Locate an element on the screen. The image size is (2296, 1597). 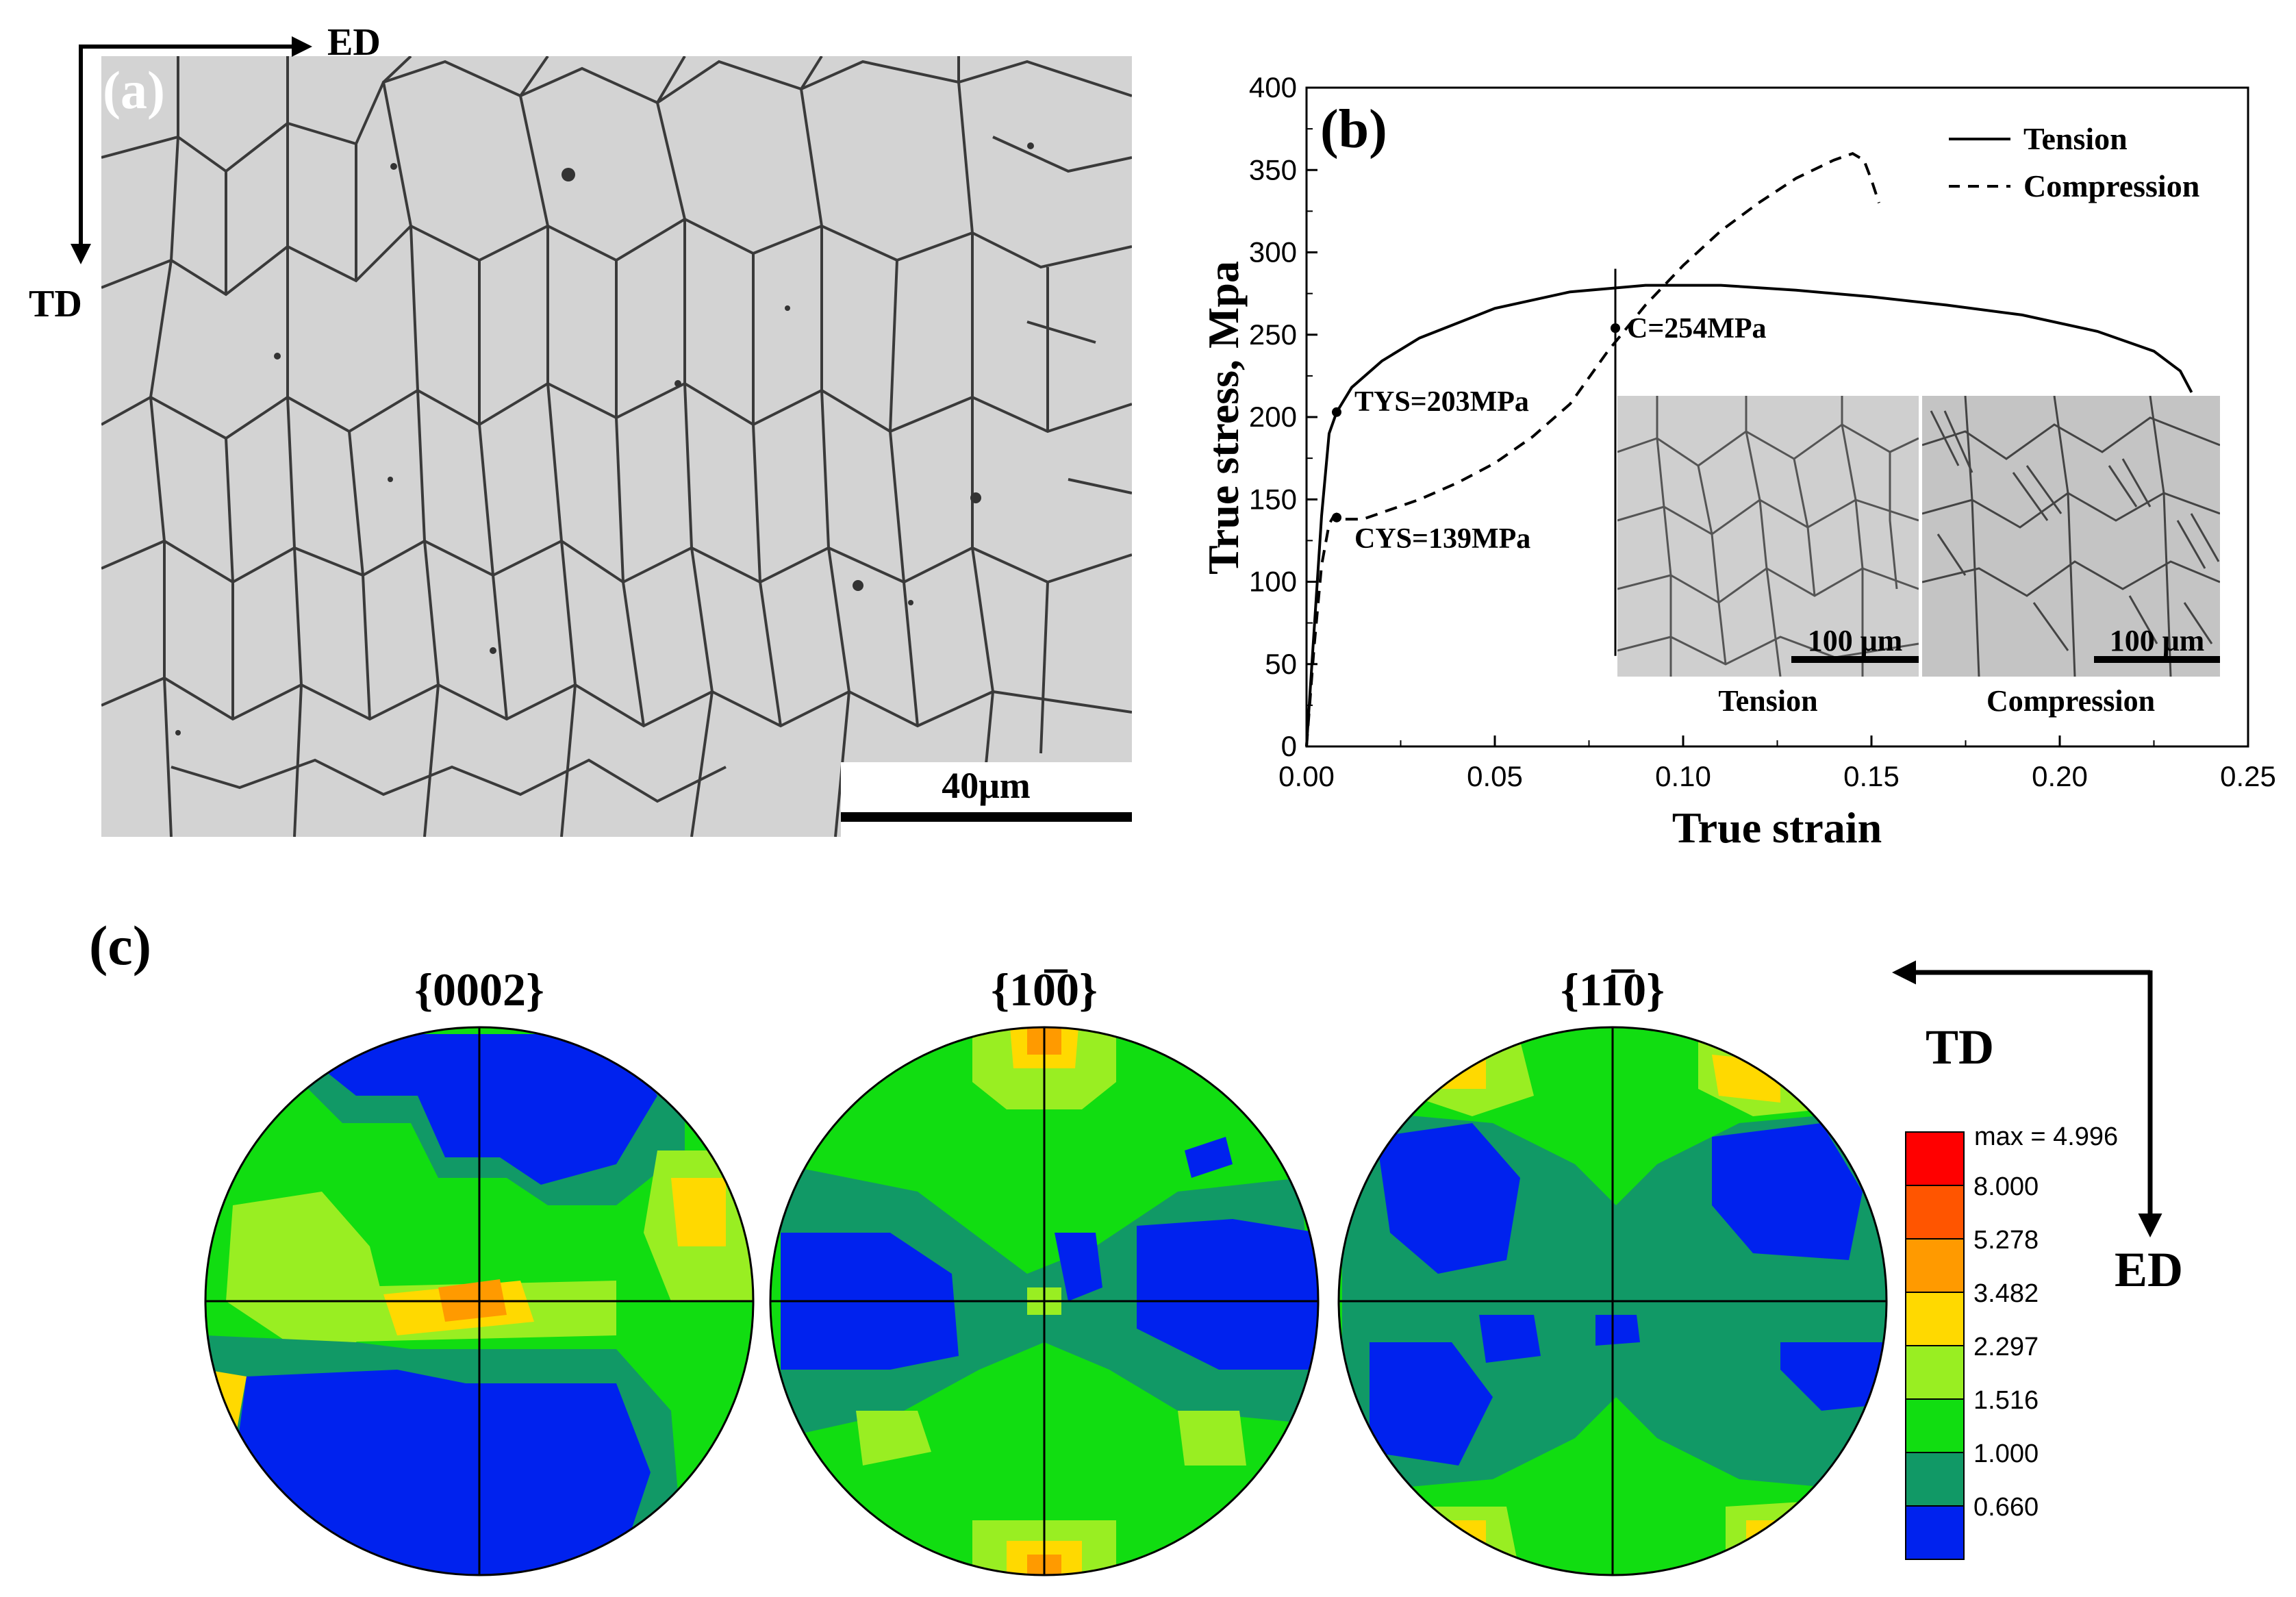
legend-level-label: 0.660 is located at coordinates (2006, 1507).